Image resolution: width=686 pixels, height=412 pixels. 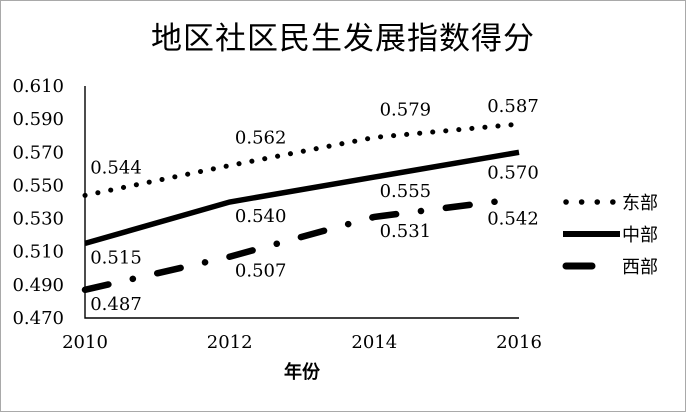 What do you see at coordinates (406, 191) in the screenshot?
I see `data-label: 0.555` at bounding box center [406, 191].